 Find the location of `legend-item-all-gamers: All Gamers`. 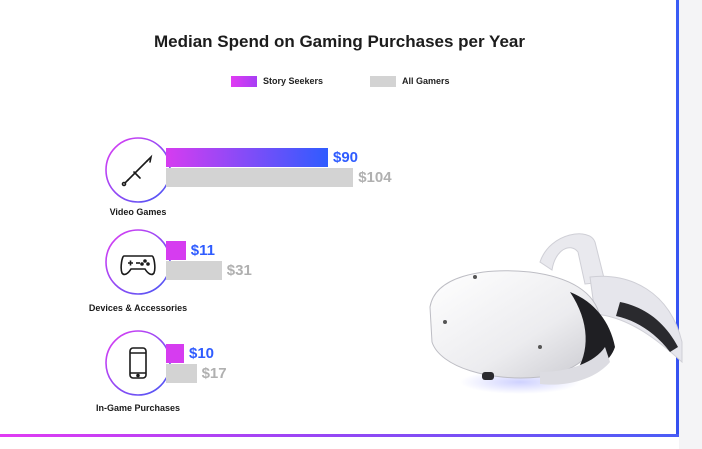

legend-item-all-gamers: All Gamers is located at coordinates (410, 81).